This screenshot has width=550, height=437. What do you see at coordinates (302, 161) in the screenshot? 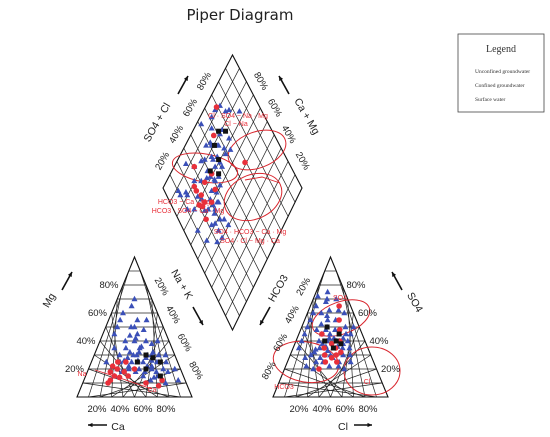
I see `diamond-upper-right-tick: 20%` at bounding box center [302, 161].